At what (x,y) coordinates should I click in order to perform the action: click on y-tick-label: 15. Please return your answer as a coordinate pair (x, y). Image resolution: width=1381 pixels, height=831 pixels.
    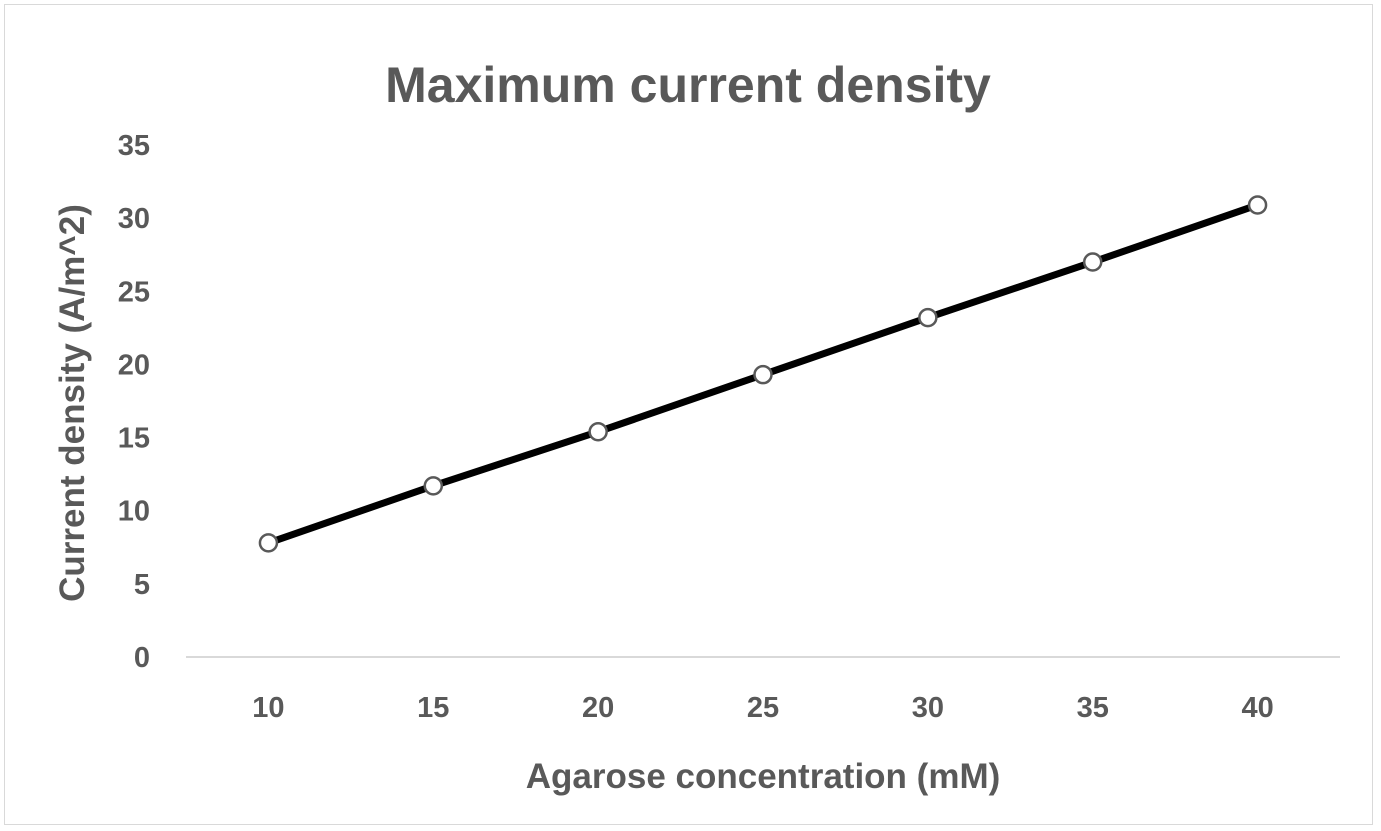
    Looking at the image, I should click on (134, 439).